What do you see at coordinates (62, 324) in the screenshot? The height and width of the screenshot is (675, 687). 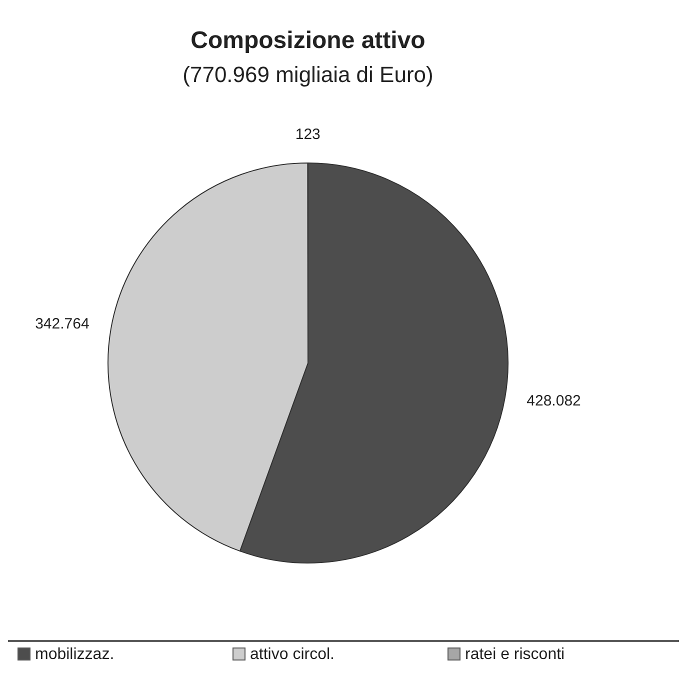 I see `data-label: 342.764` at bounding box center [62, 324].